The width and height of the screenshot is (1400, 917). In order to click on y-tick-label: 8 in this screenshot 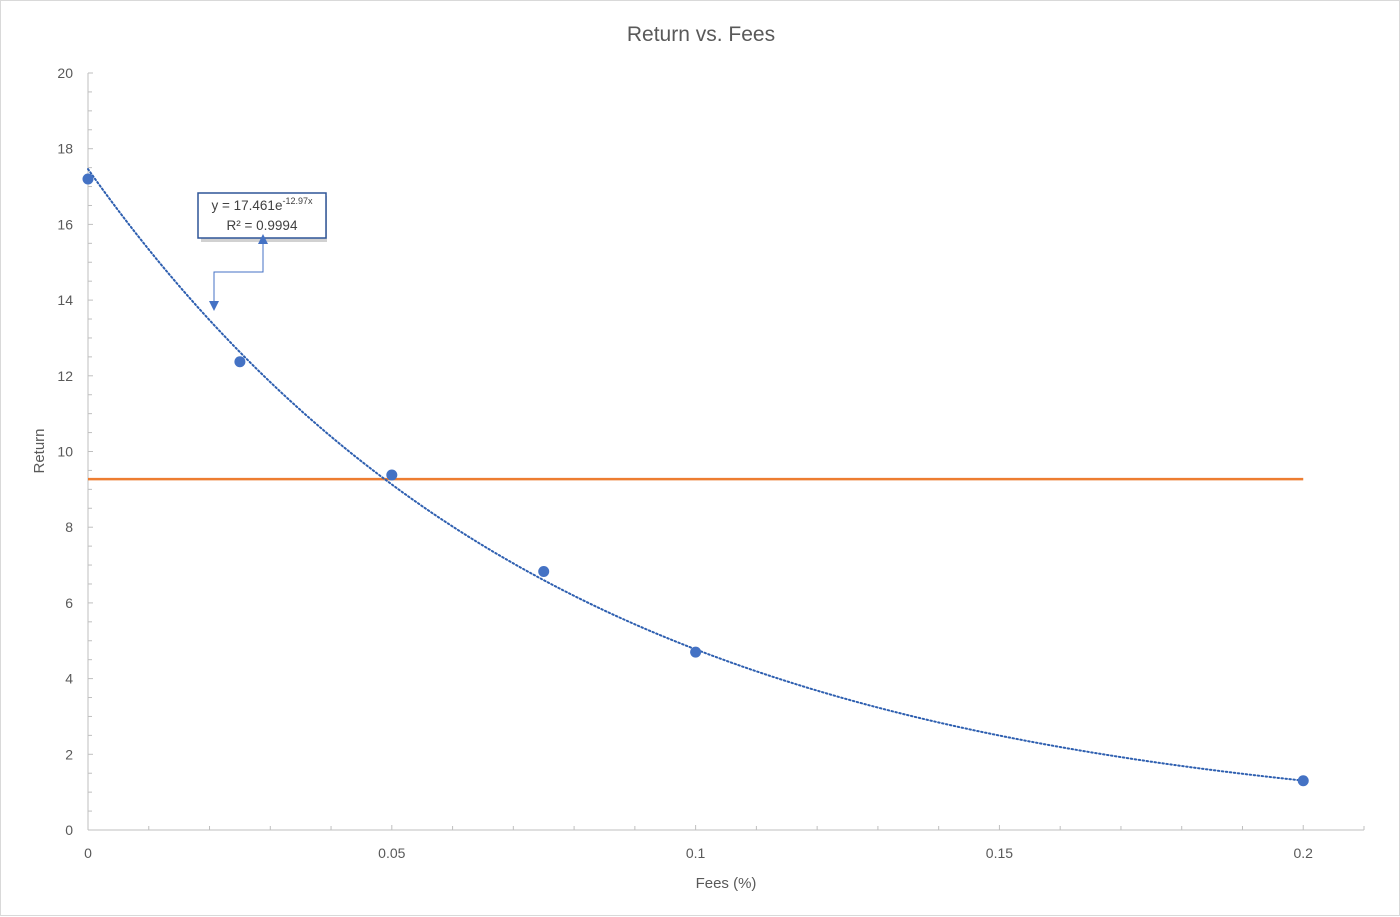, I will do `click(69, 527)`.